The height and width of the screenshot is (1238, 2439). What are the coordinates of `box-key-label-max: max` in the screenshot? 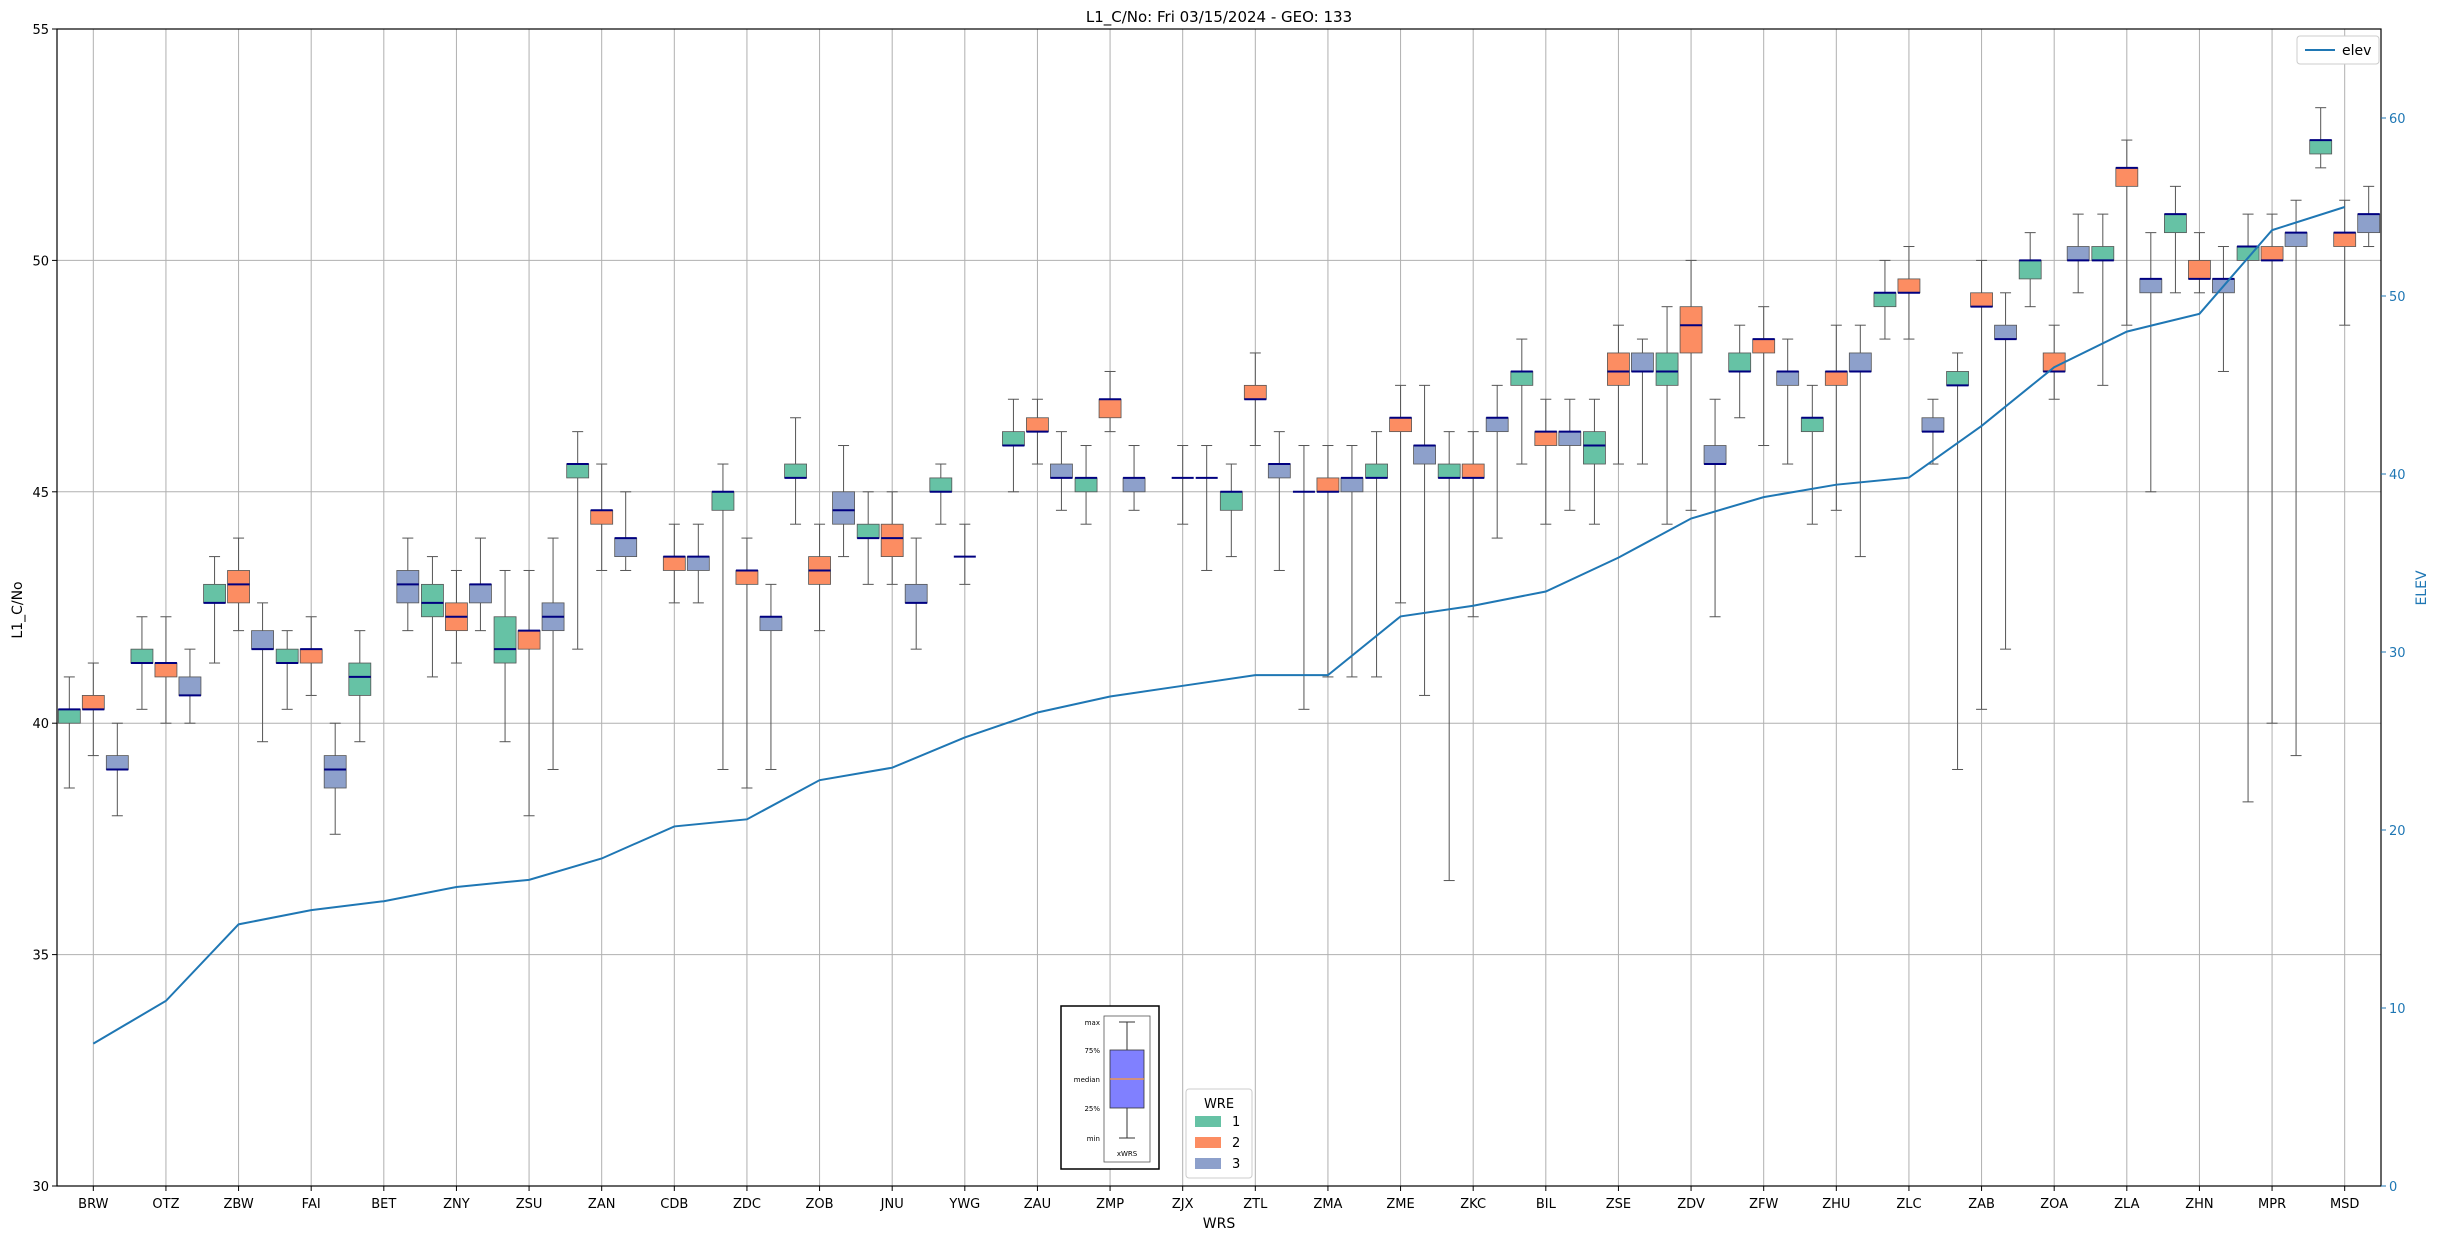 It's located at (1092, 1023).